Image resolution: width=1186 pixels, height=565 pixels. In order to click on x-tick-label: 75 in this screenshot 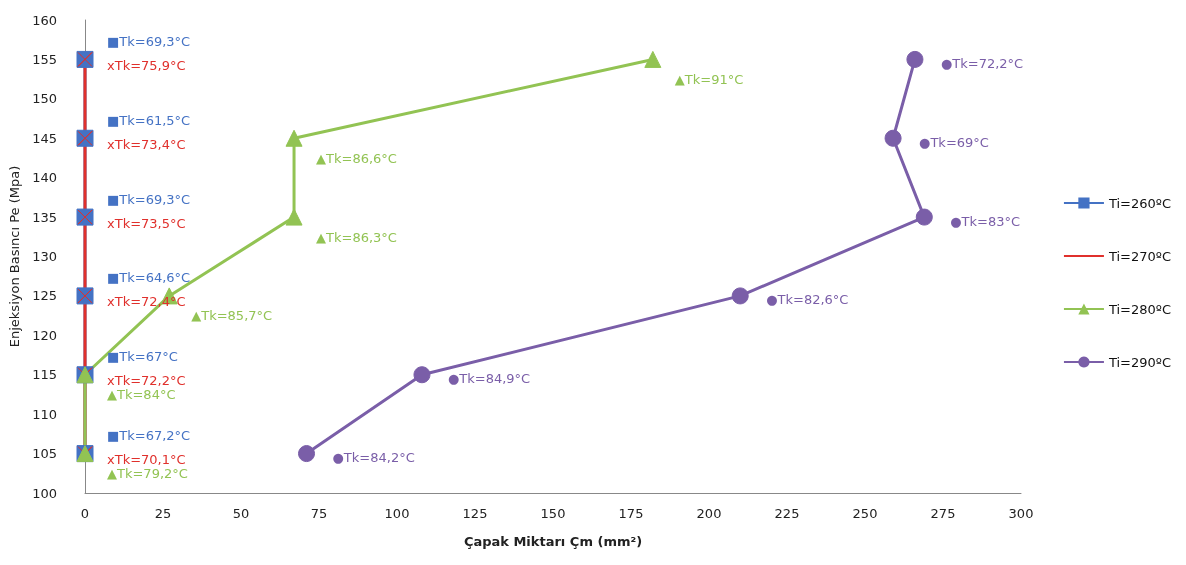, I will do `click(319, 513)`.